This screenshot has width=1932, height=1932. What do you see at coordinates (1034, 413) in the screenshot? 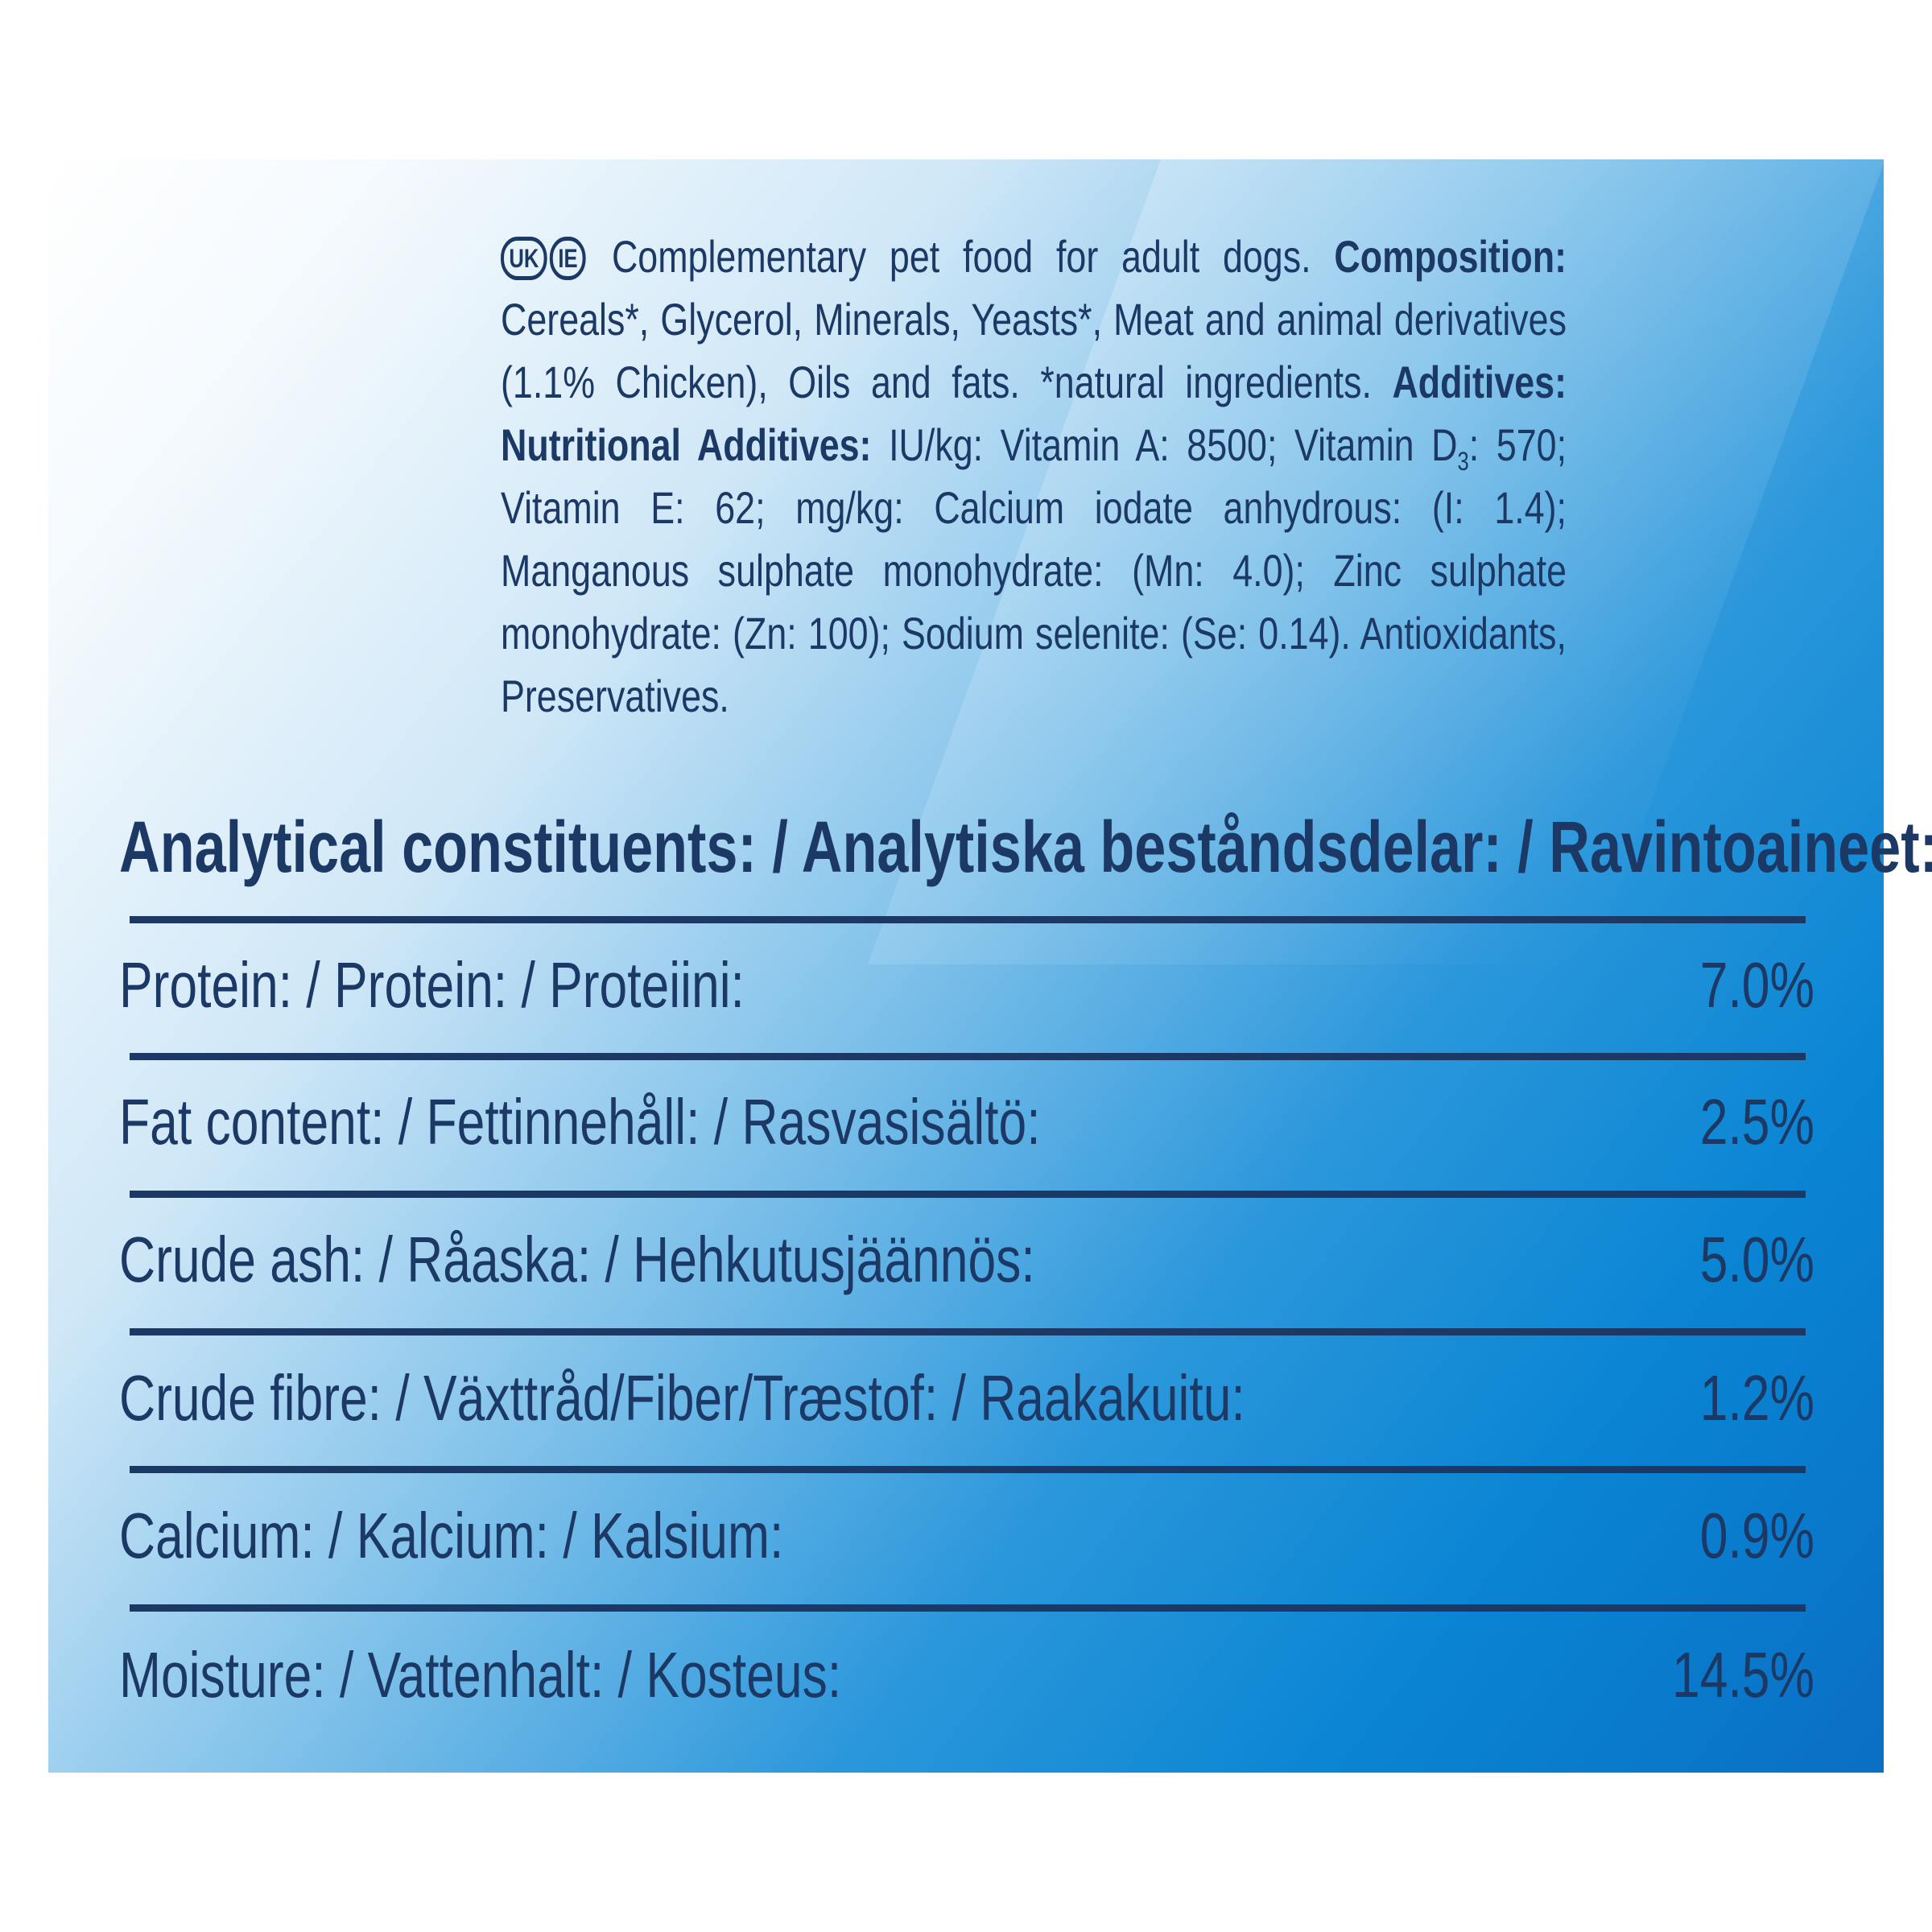
I see `additives-label: Additives: Nutritional Additives:` at bounding box center [1034, 413].